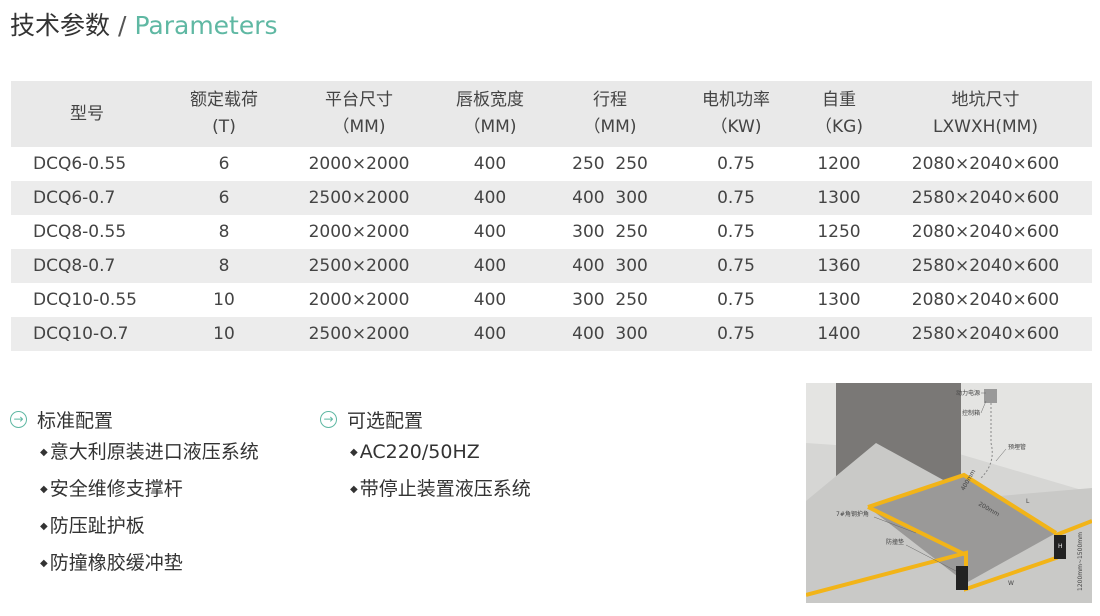 This screenshot has width=1100, height=616. Describe the element at coordinates (87, 334) in the screenshot. I see `table-cell: DCQ10-O.7` at that location.